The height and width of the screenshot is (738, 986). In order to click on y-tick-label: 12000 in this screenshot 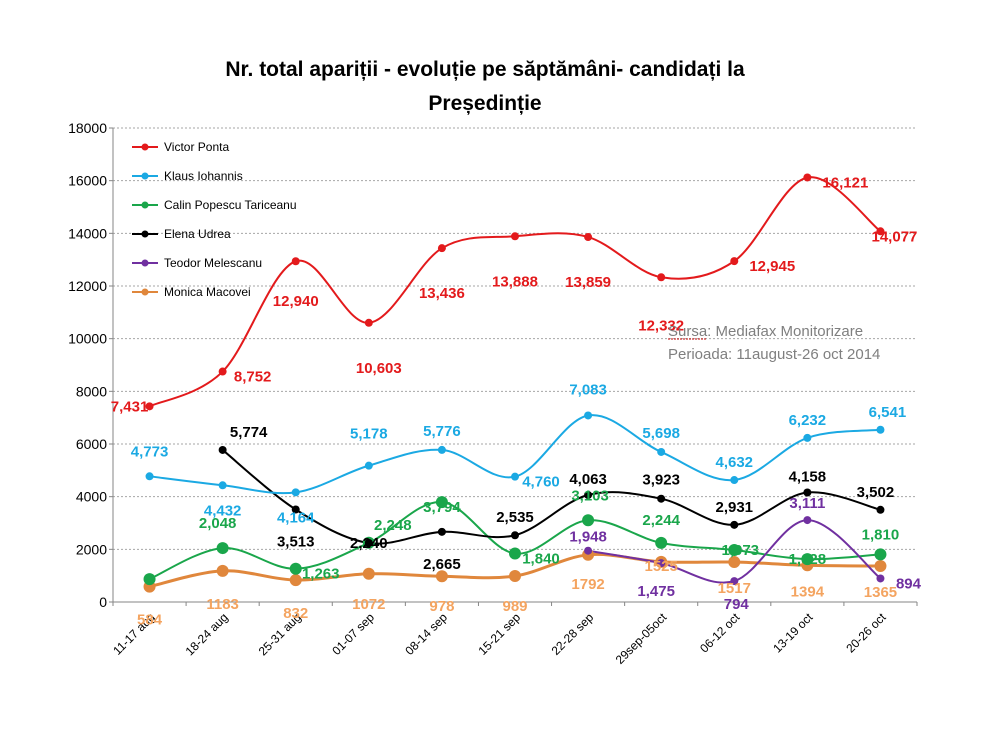, I will do `click(87, 286)`.